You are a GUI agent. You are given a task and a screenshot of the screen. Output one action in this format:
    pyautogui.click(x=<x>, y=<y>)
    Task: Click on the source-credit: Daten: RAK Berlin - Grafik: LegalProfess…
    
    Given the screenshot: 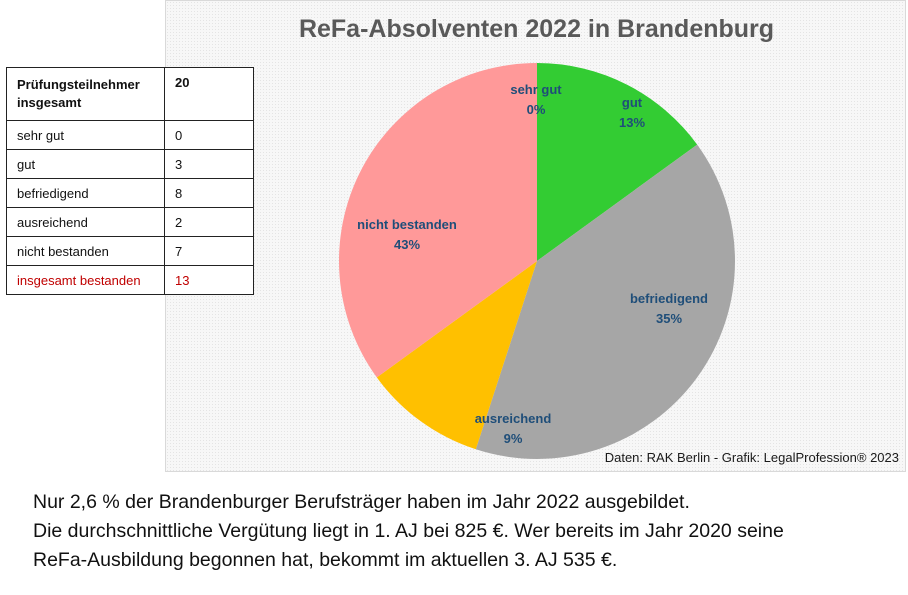 What is the action you would take?
    pyautogui.click(x=751, y=457)
    